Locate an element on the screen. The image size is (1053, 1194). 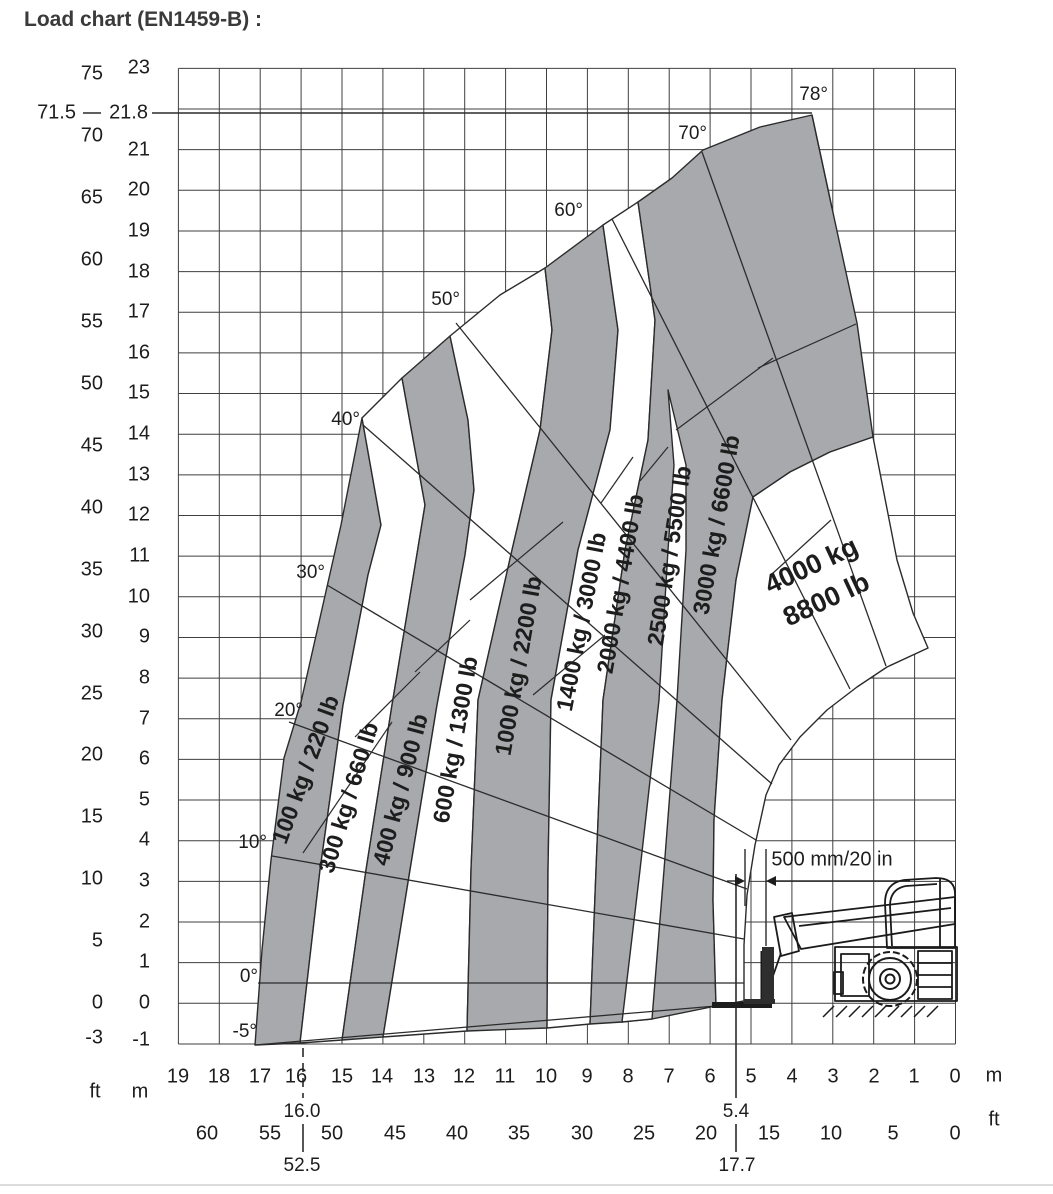
dim-arrow-left is located at coordinates (740, 881).